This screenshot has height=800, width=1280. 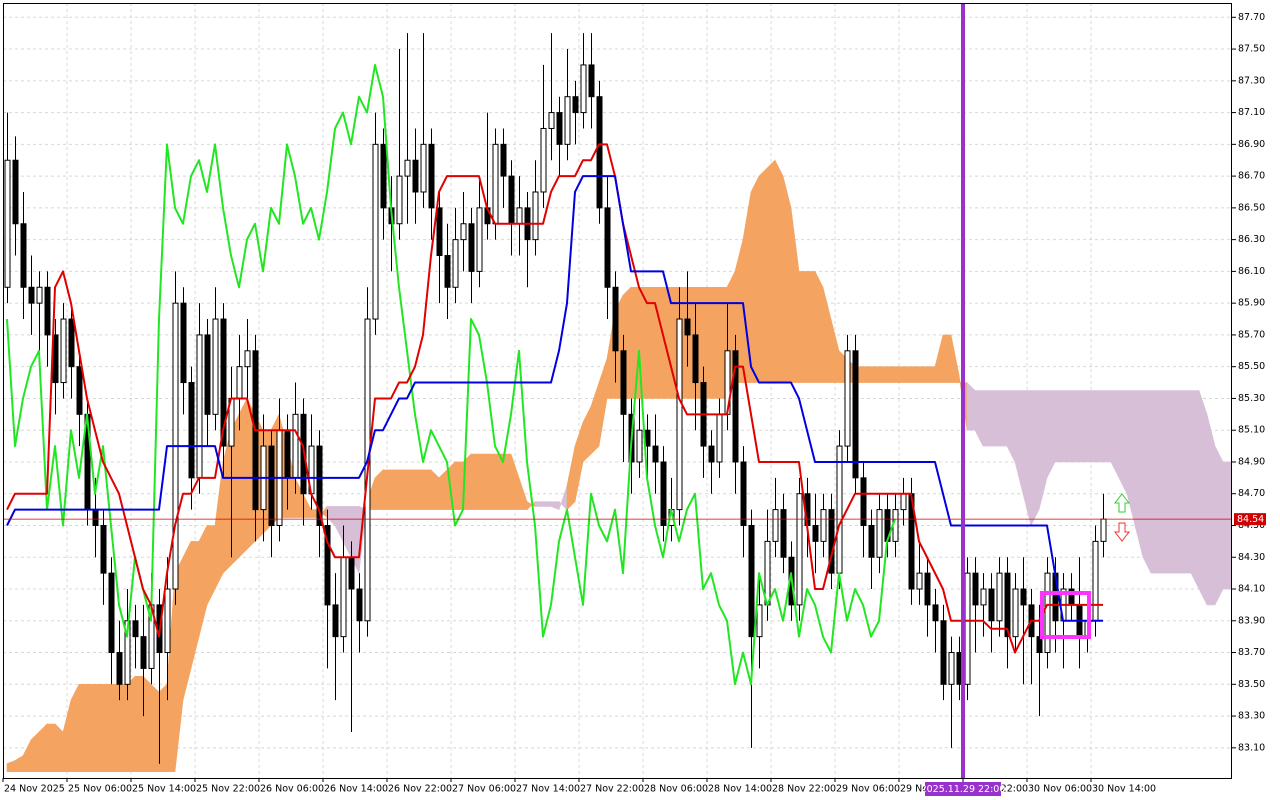 What do you see at coordinates (1060, 789) in the screenshot?
I see `x-tick-label: 30 Nov 06:00` at bounding box center [1060, 789].